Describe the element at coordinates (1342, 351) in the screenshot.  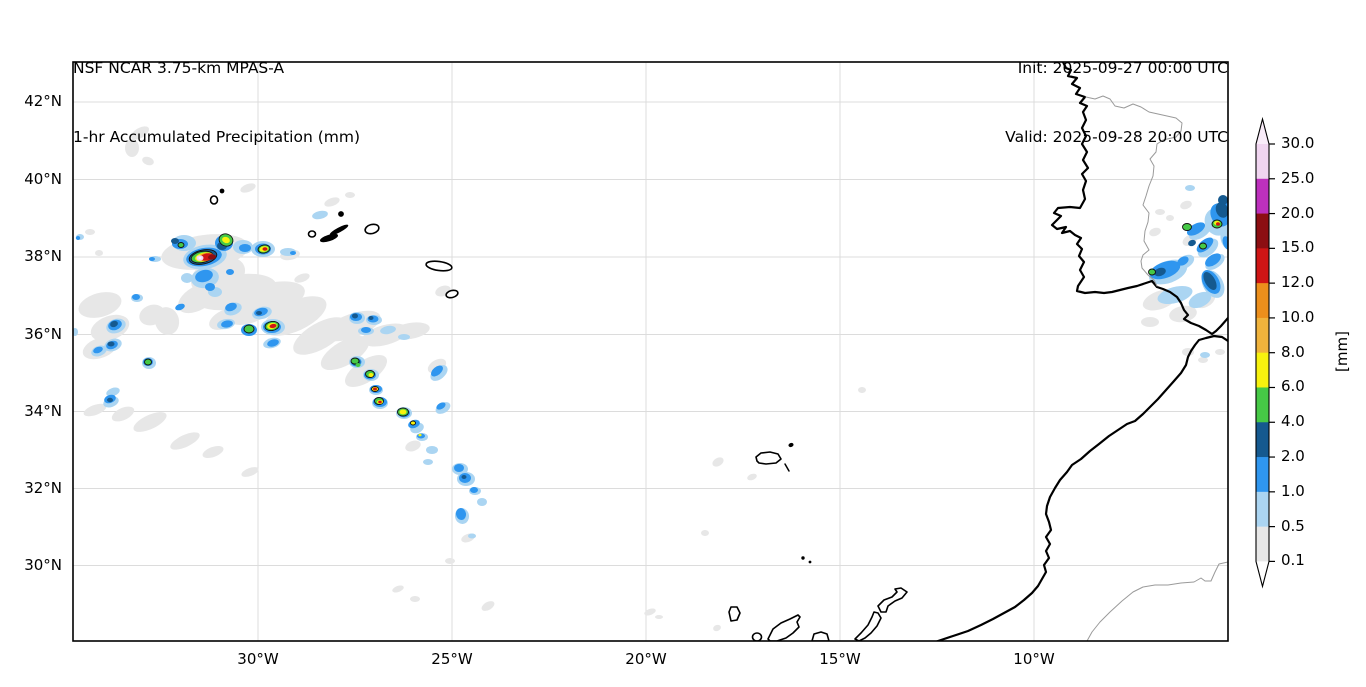
I see `colorbar-unit-label: [mm]` at that location.